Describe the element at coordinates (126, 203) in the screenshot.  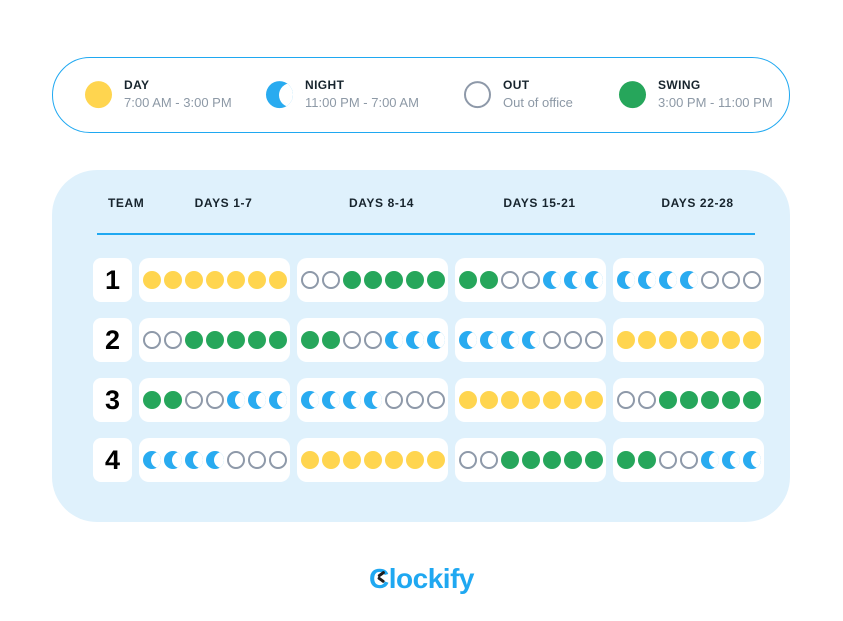
I see `column-header: TEAM` at that location.